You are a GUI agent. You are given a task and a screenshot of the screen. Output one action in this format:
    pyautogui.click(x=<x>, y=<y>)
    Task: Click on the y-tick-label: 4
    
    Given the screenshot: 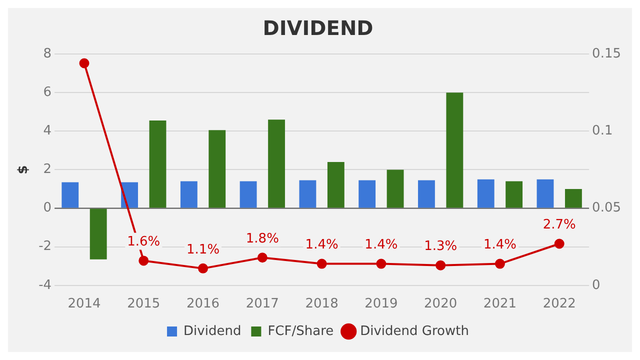 What is the action you would take?
    pyautogui.click(x=47, y=131)
    